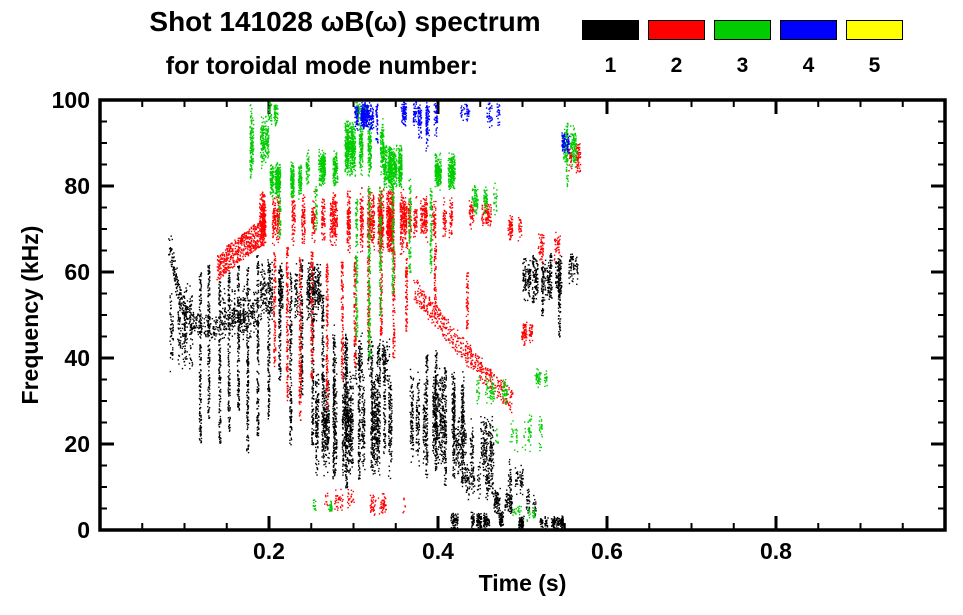 The height and width of the screenshot is (615, 963). Describe the element at coordinates (269, 551) in the screenshot. I see `x-tick-label: 0.2` at that location.